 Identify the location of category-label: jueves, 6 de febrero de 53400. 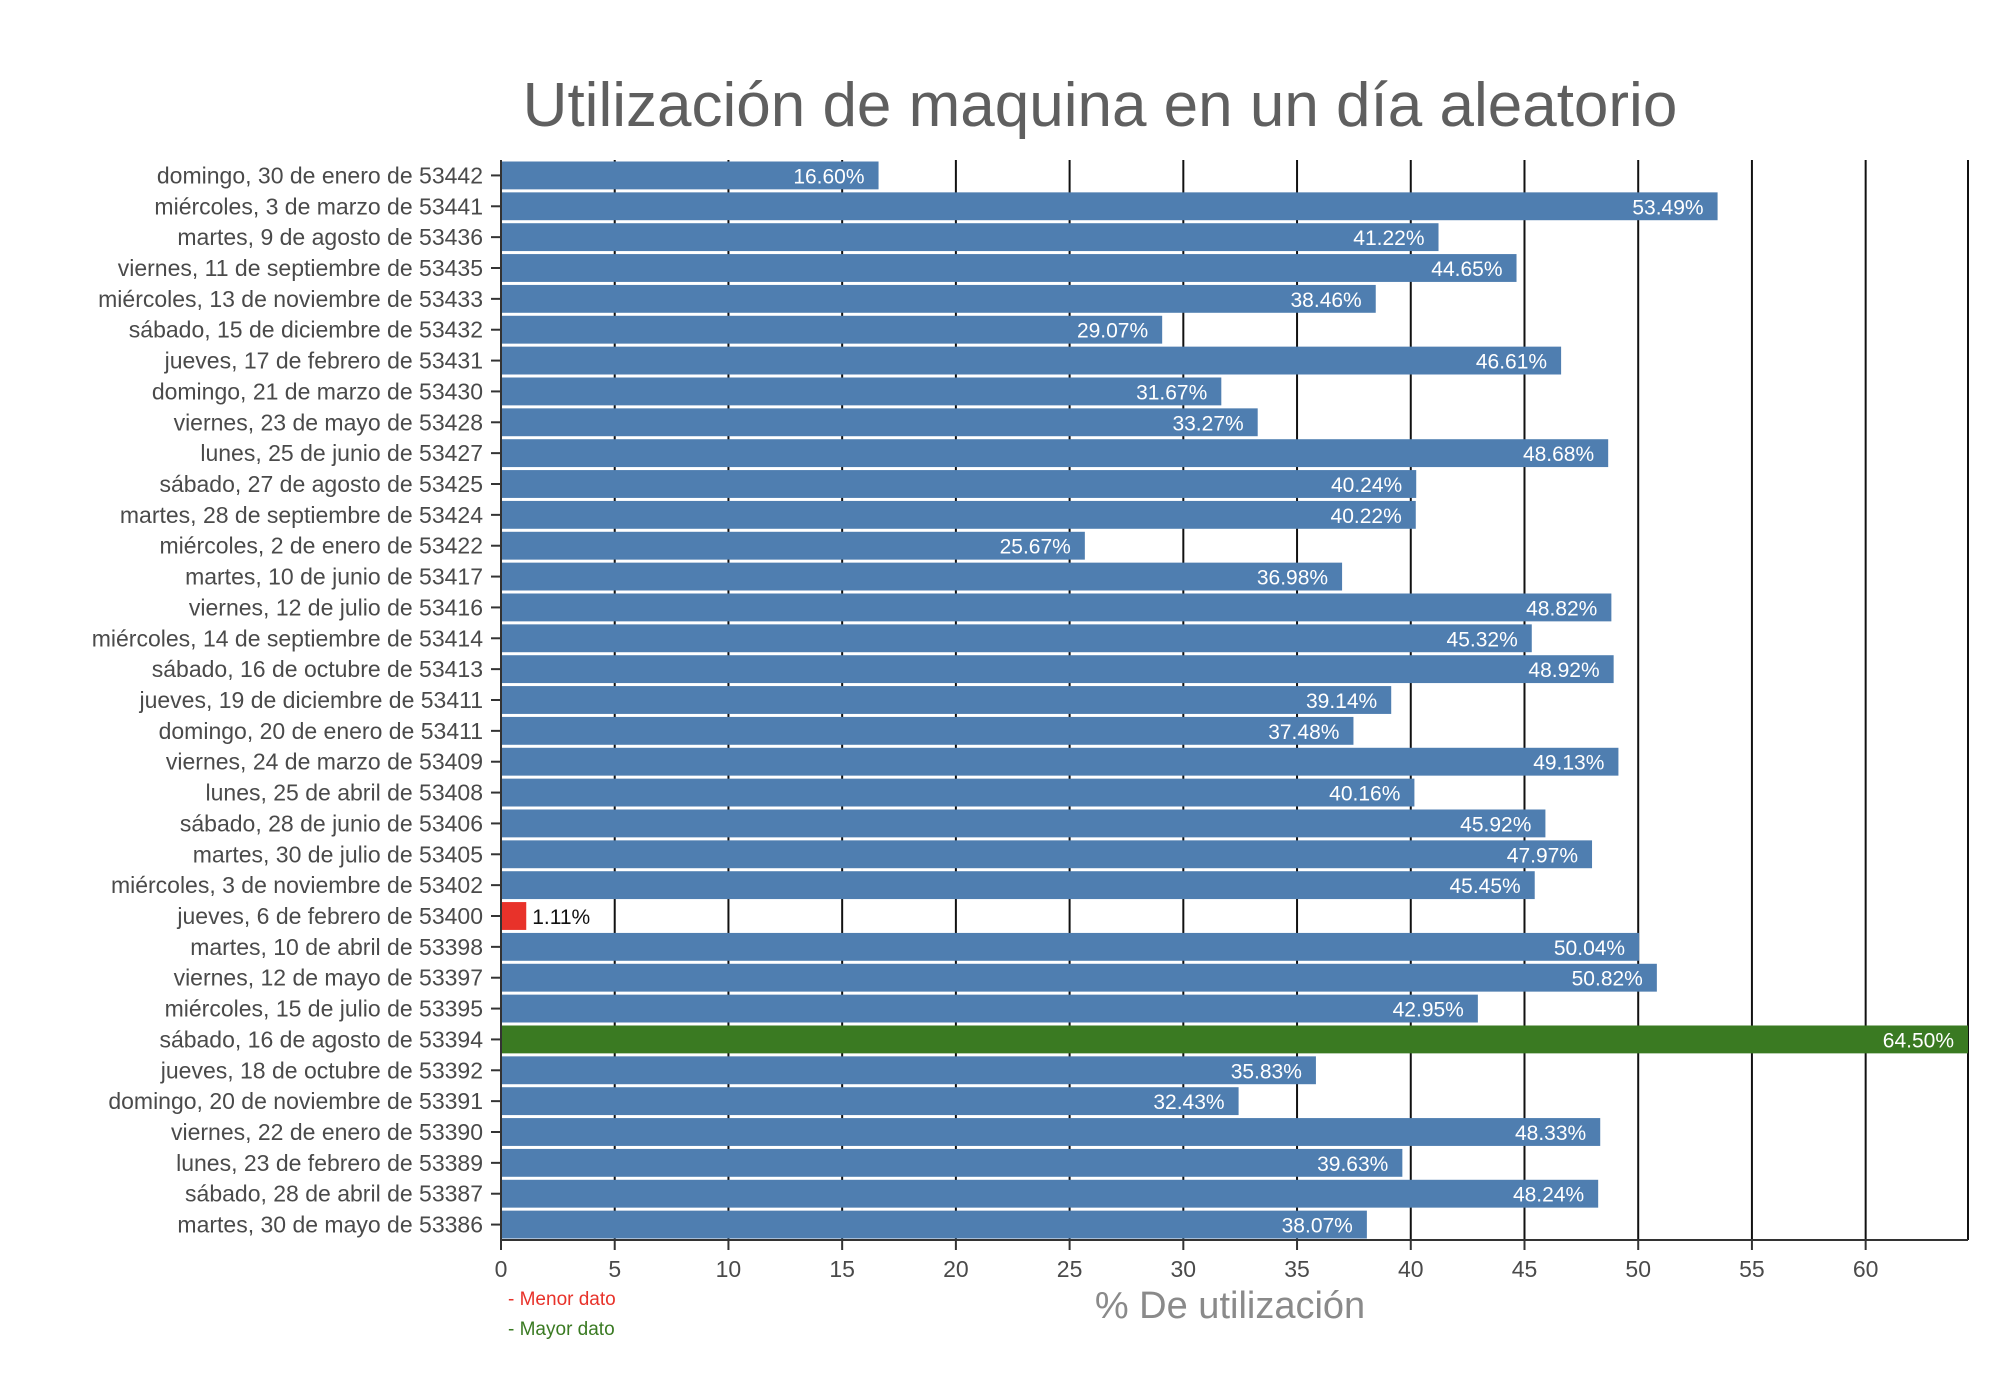
(329, 916).